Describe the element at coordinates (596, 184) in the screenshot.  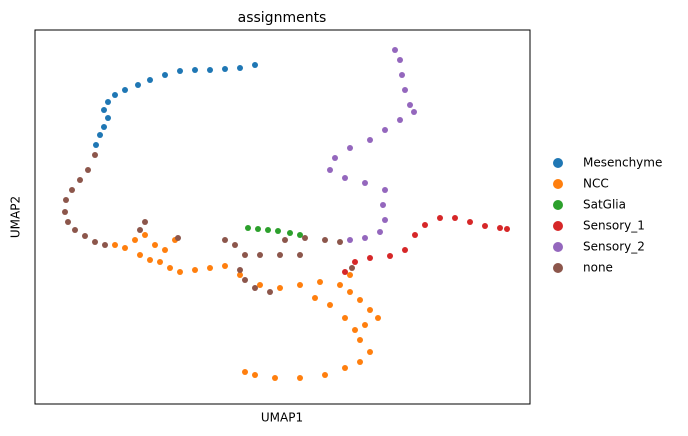
I see `legend-label: NCC` at that location.